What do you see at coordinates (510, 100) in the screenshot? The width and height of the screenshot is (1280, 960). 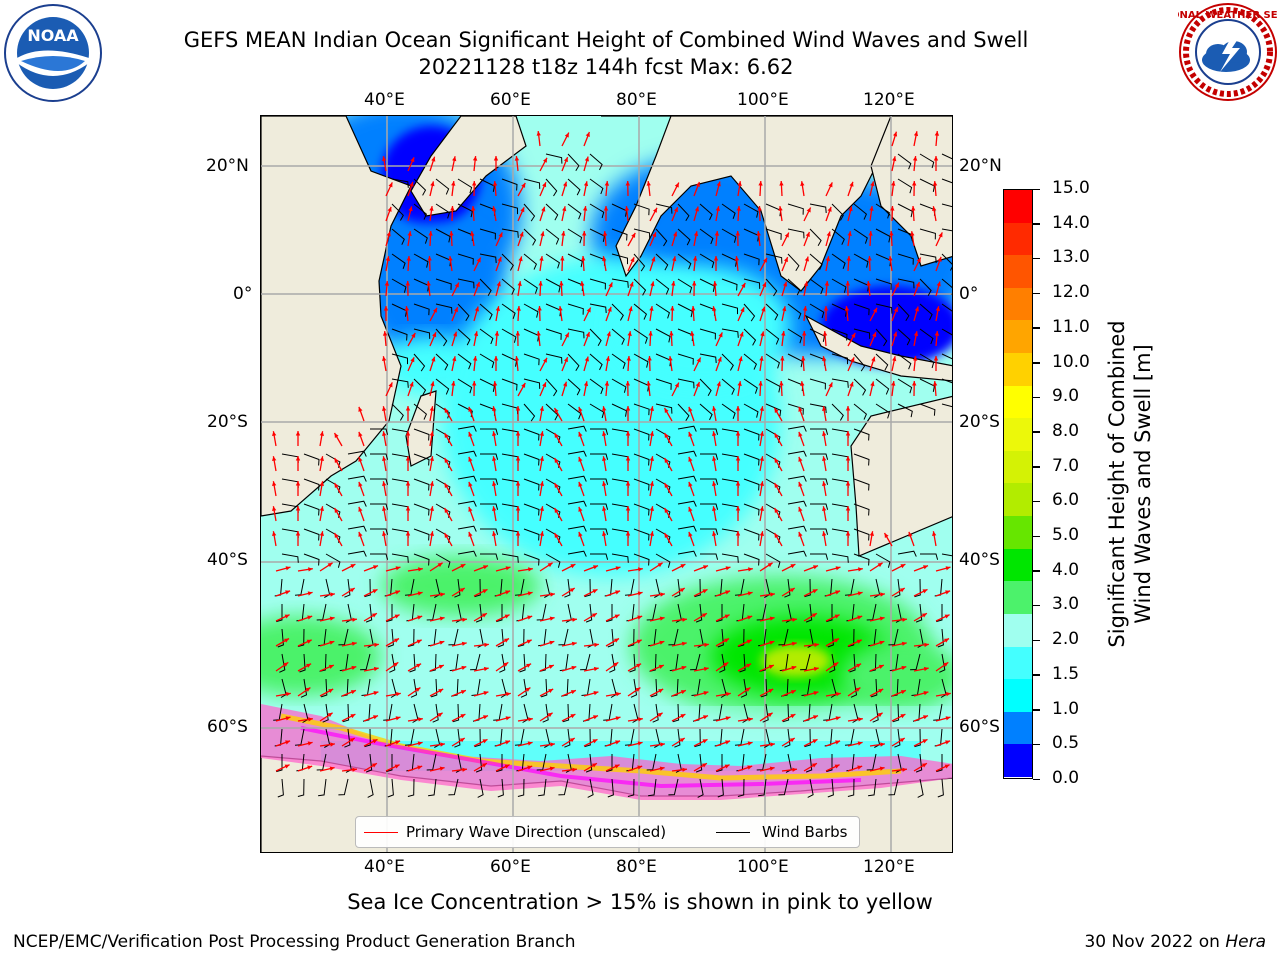 I see `lon-label-top-60e: 60°E` at bounding box center [510, 100].